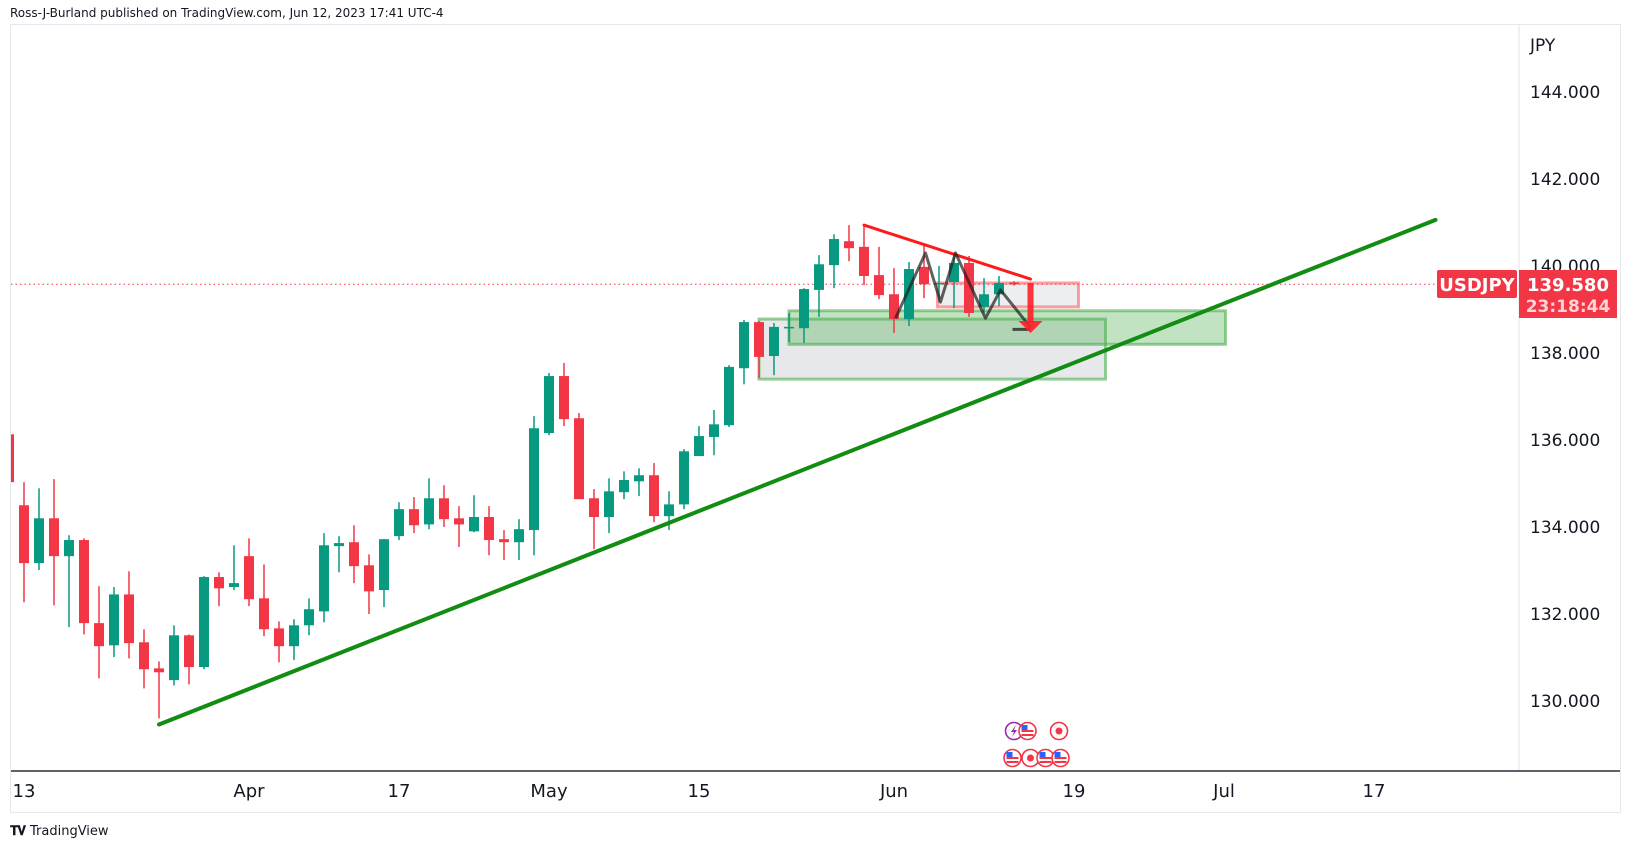  I want to click on bar-countdown: 23:18:44, so click(1568, 307).